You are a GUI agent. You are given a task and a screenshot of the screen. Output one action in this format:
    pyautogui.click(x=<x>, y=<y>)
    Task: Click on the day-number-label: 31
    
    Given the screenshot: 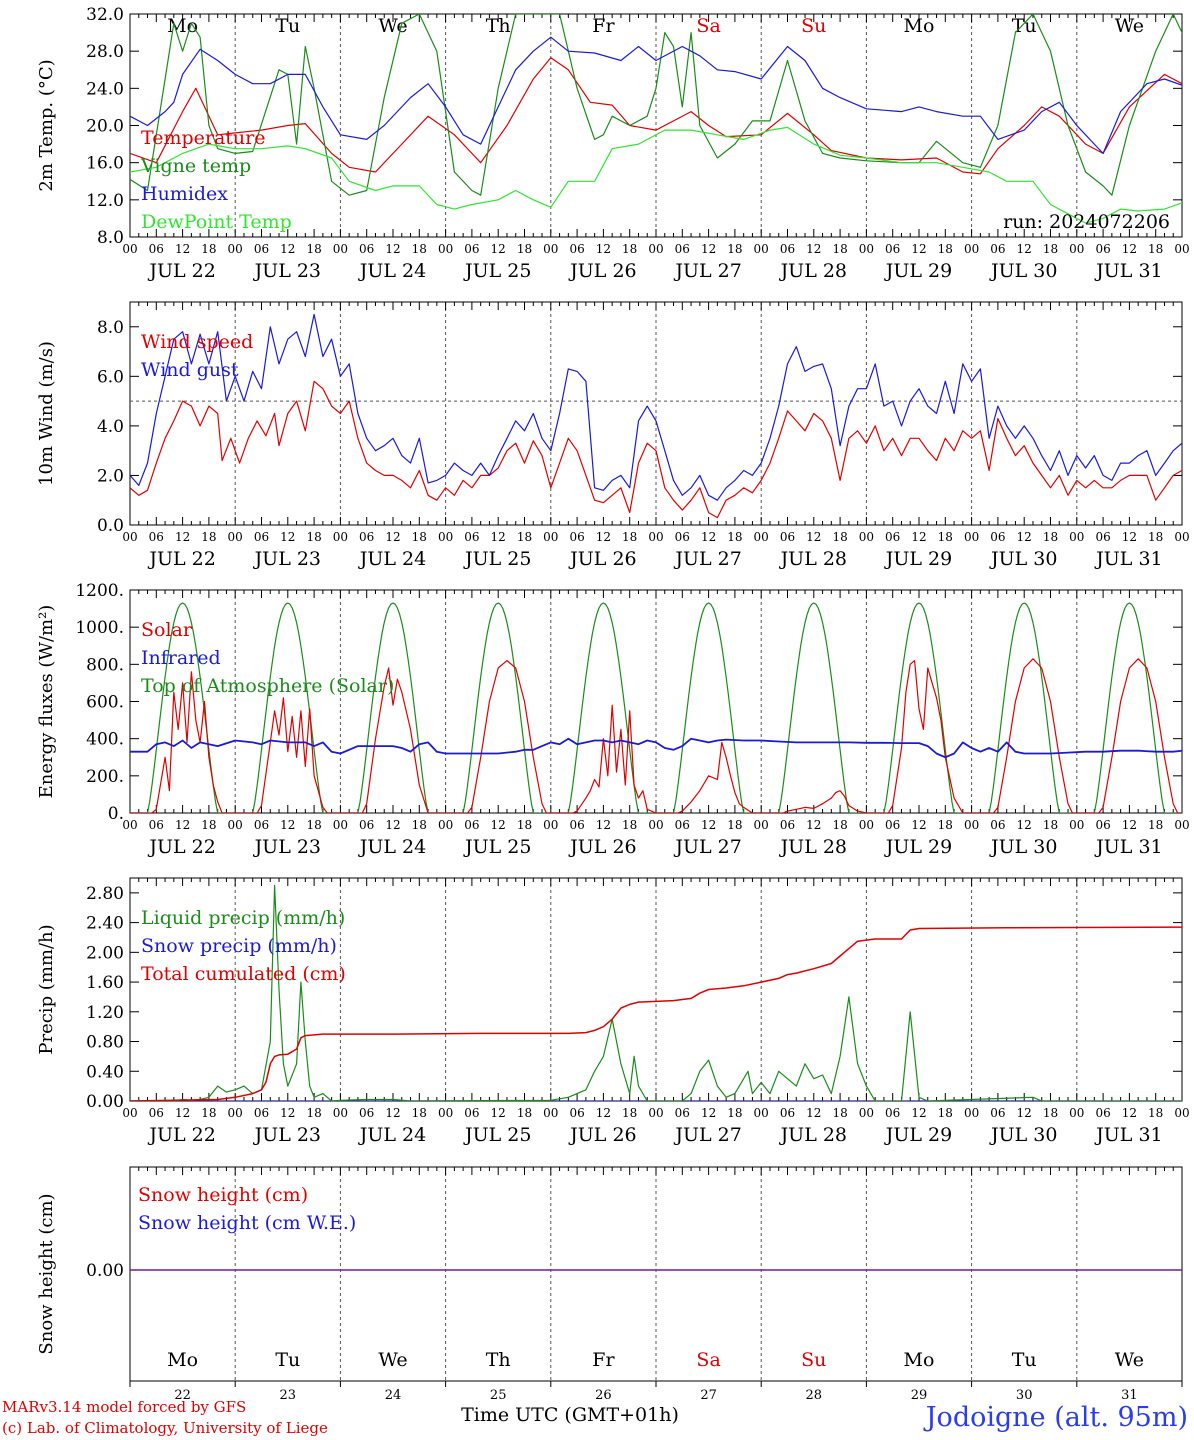 What is the action you would take?
    pyautogui.click(x=1129, y=1395)
    